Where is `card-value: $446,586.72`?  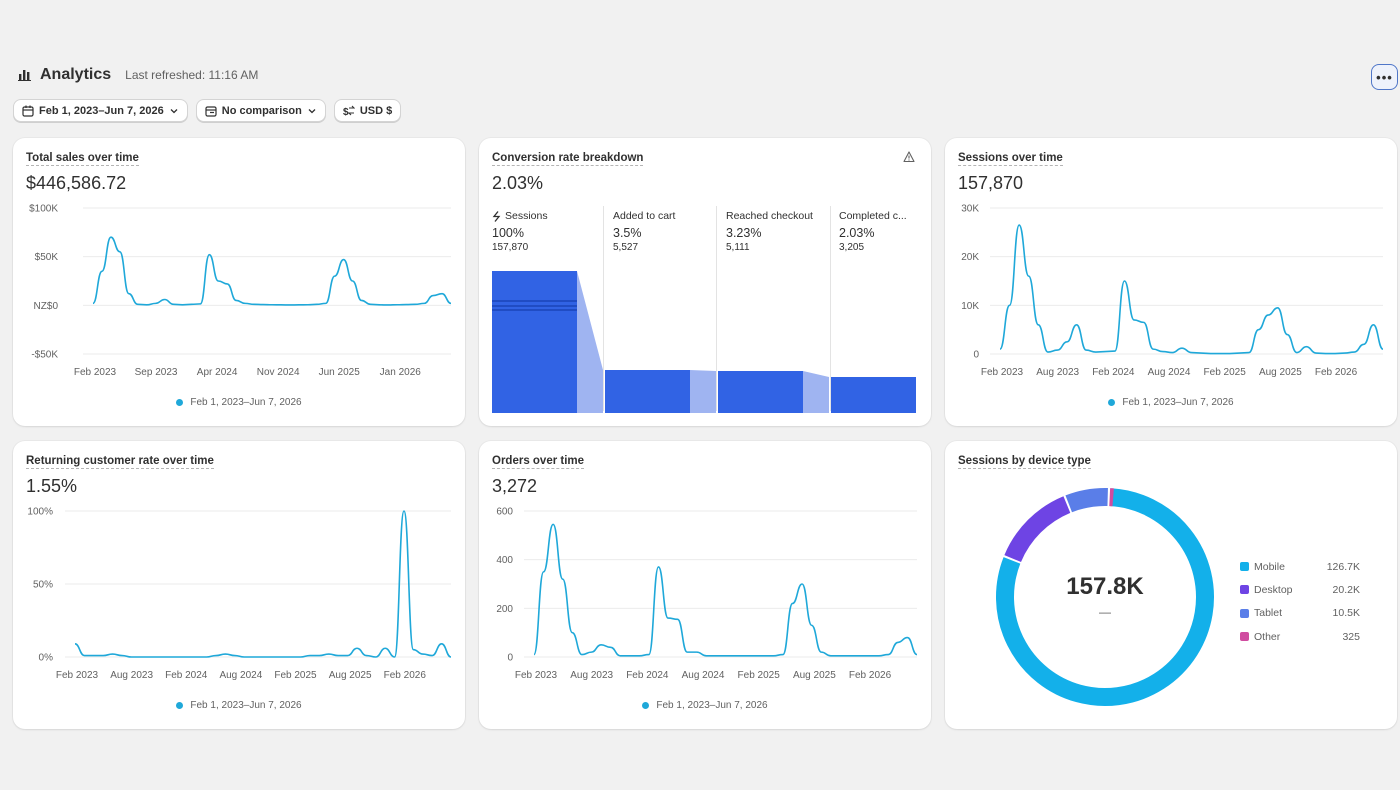
card-value: $446,586.72 is located at coordinates (76, 183).